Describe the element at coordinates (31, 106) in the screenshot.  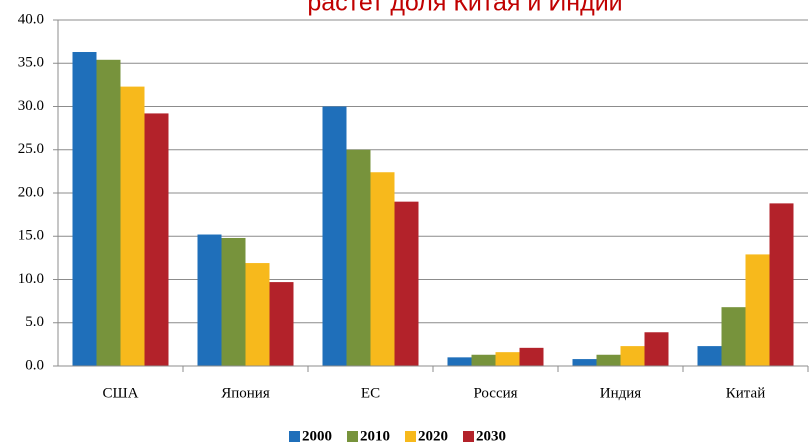
I see `y-tick-label: 30.0` at that location.